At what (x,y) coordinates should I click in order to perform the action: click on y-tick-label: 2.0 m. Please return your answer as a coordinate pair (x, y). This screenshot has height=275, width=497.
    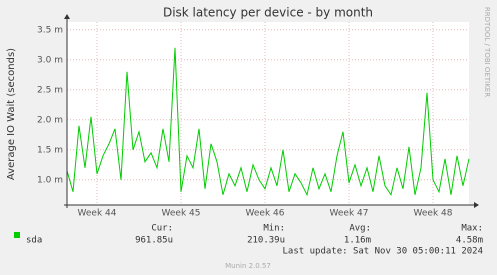
    Looking at the image, I should click on (50, 120).